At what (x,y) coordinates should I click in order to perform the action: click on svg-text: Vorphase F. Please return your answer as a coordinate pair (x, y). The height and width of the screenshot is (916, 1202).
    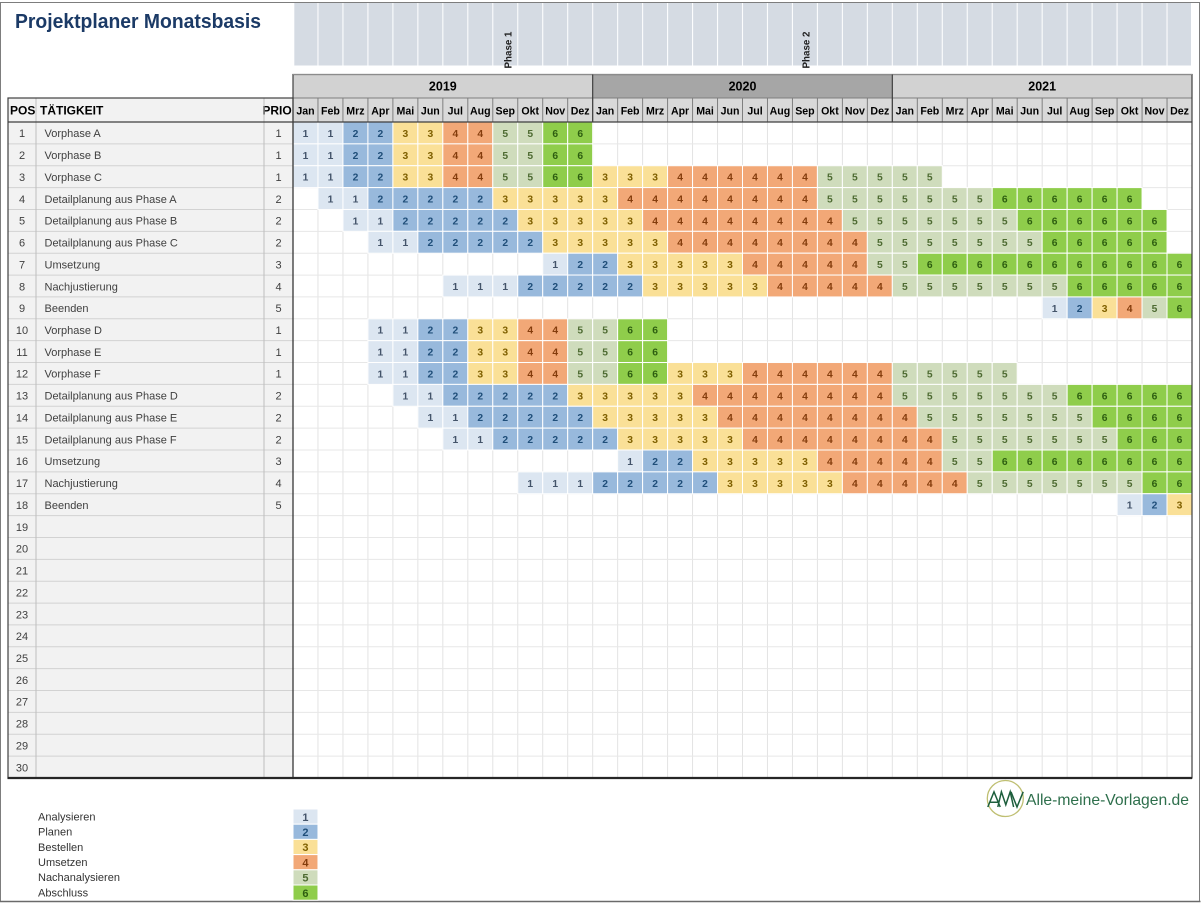
    Looking at the image, I should click on (73, 375).